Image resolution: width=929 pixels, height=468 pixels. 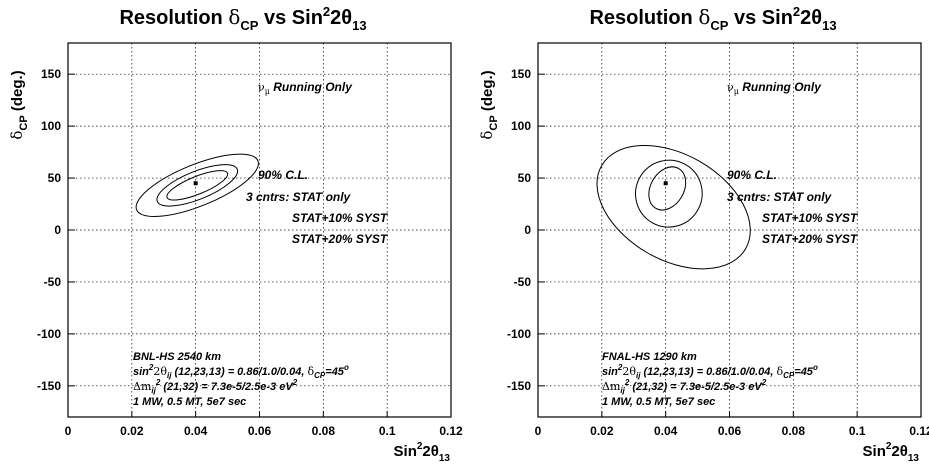 I want to click on left-y-tick-label: -100, so click(x=49, y=334).